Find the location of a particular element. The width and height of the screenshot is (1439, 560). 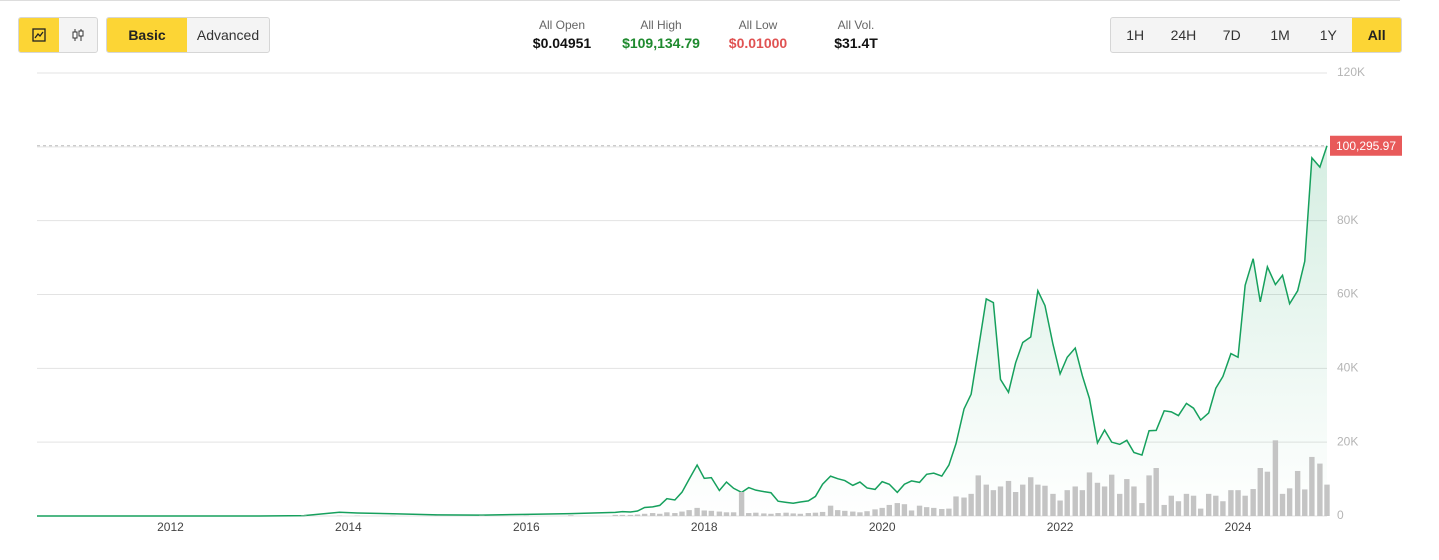

stat-value: $0.01000 is located at coordinates (758, 43).